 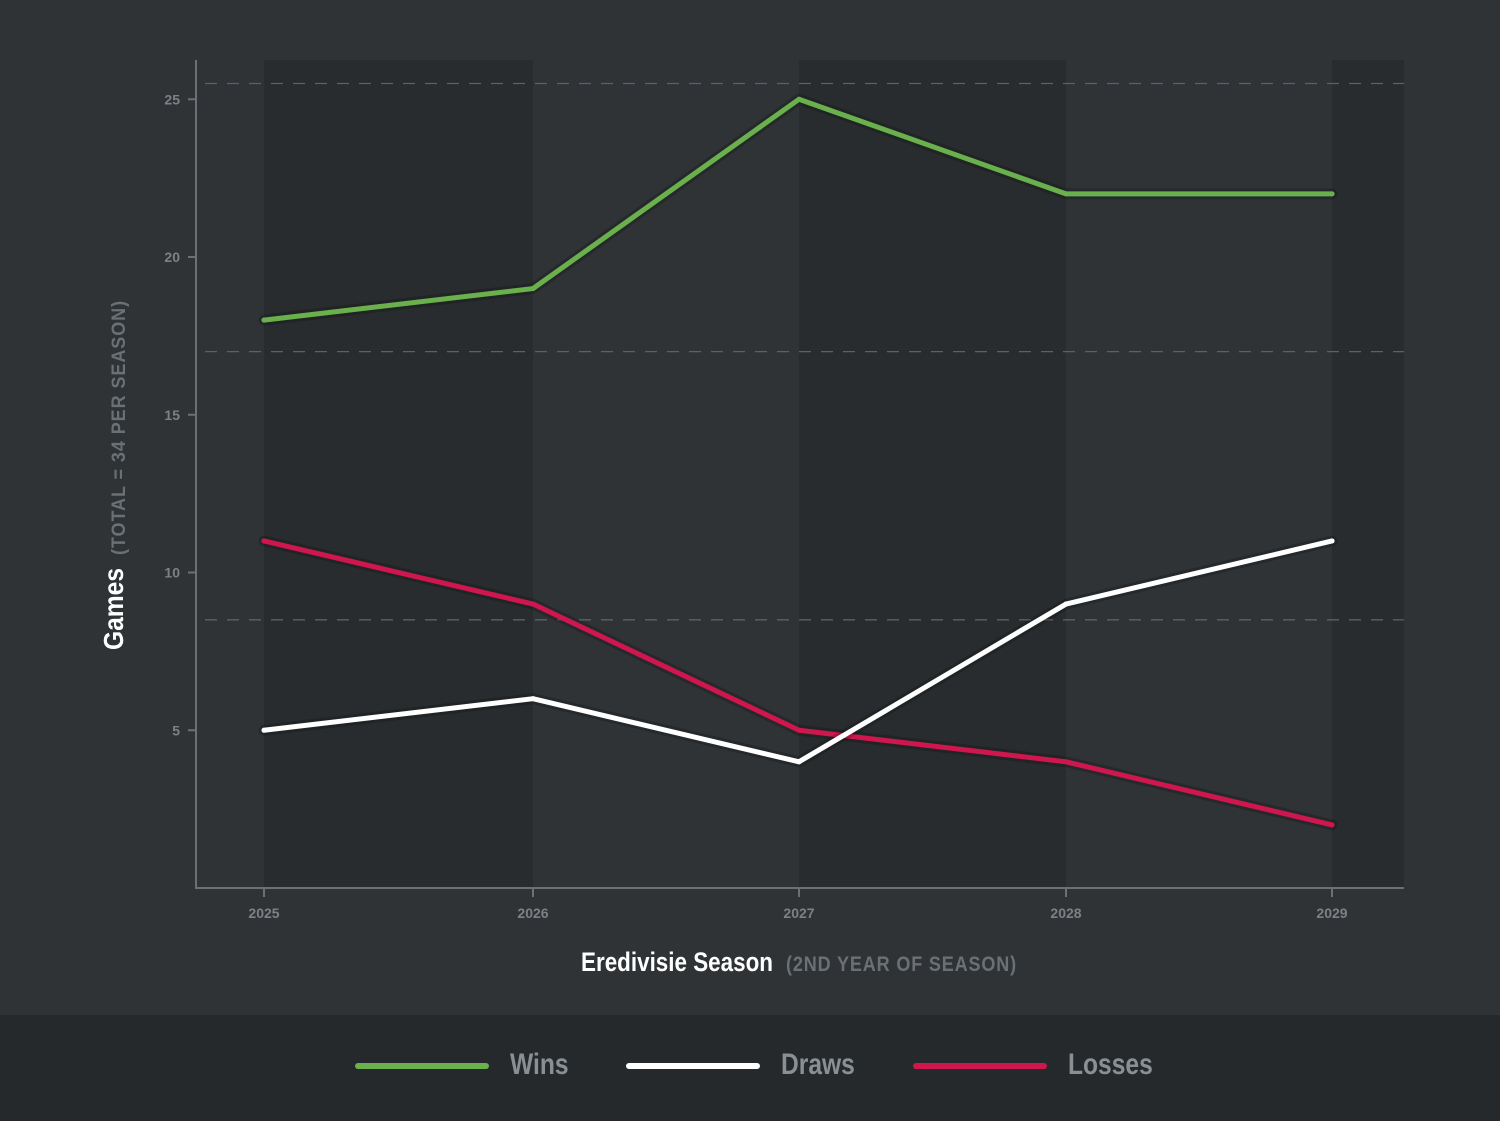 I want to click on y-axis-ticks: 5 10 15 20 25, so click(x=180, y=414).